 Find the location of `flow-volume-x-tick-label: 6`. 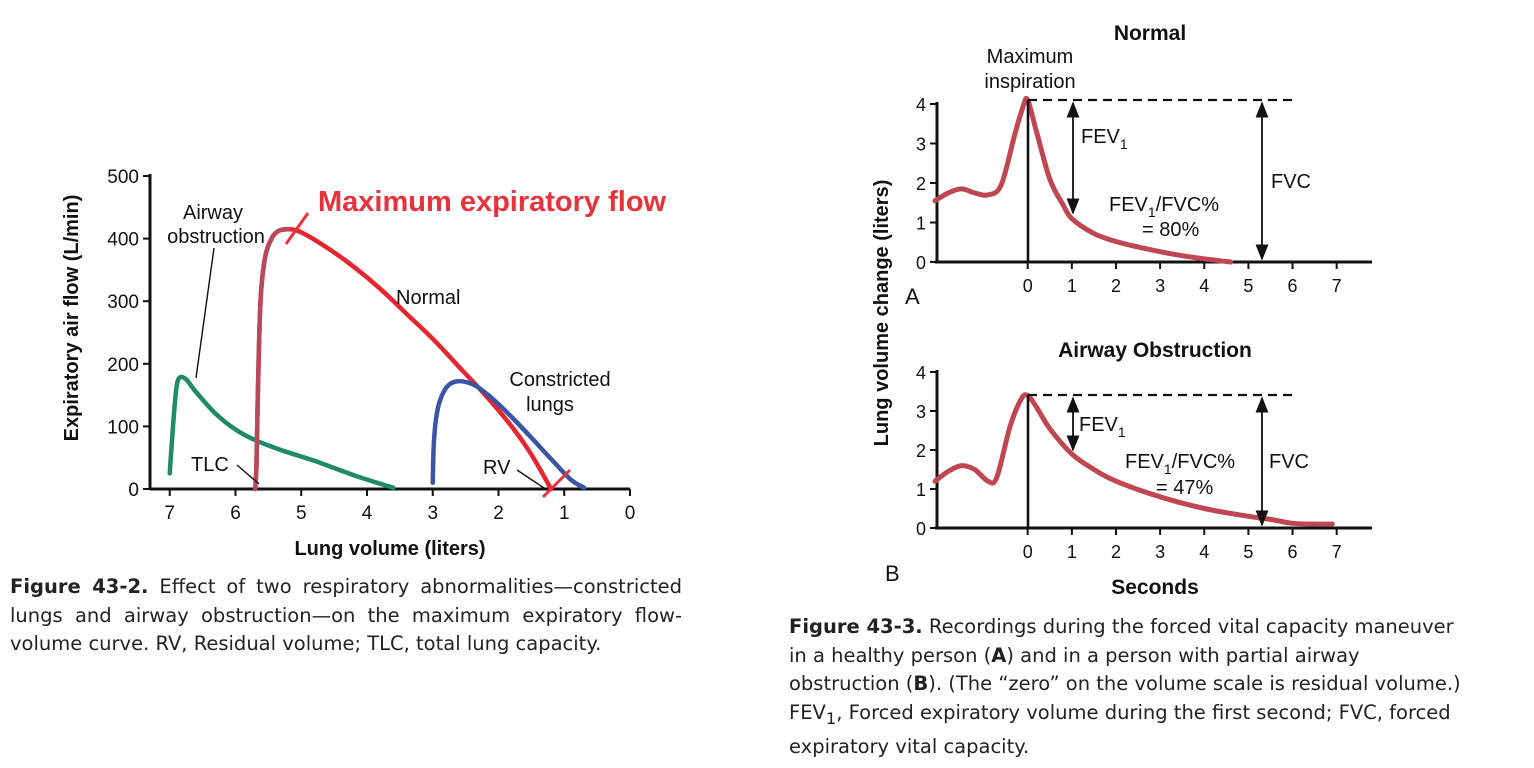

flow-volume-x-tick-label: 6 is located at coordinates (235, 513).